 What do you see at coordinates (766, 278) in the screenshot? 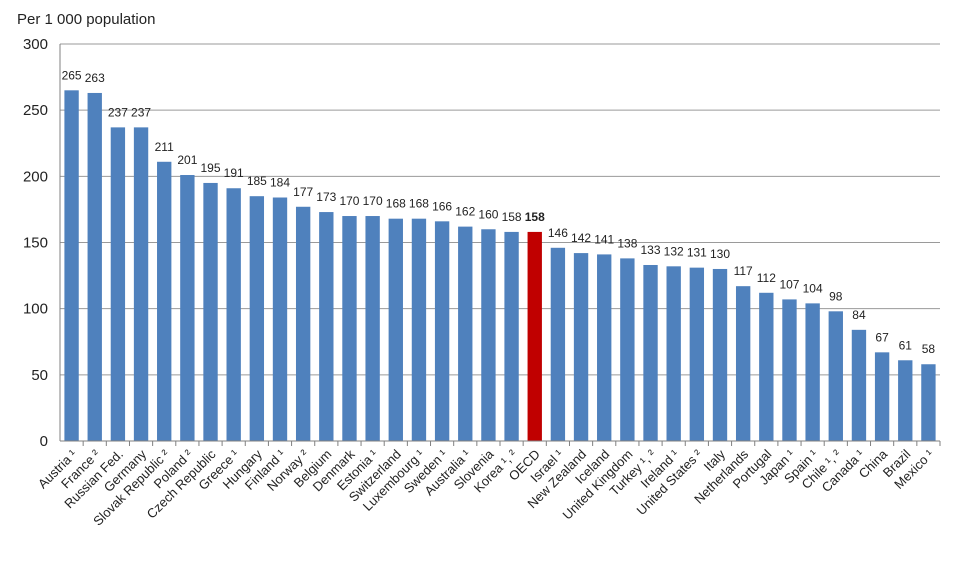
I see `data-label: 112` at bounding box center [766, 278].